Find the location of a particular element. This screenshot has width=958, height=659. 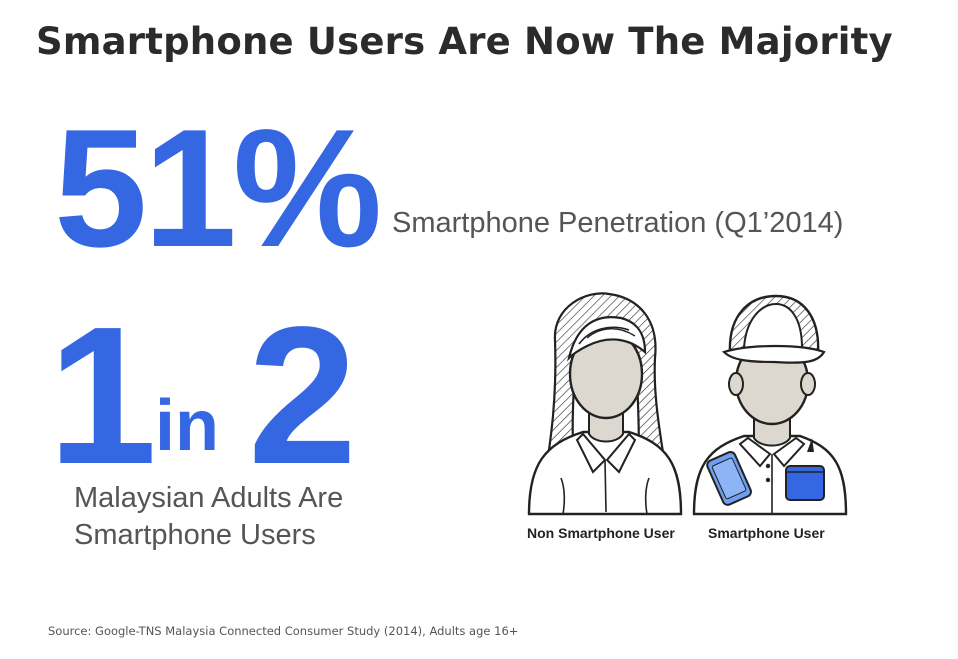

ratio-first-number: 1 is located at coordinates (103, 395).